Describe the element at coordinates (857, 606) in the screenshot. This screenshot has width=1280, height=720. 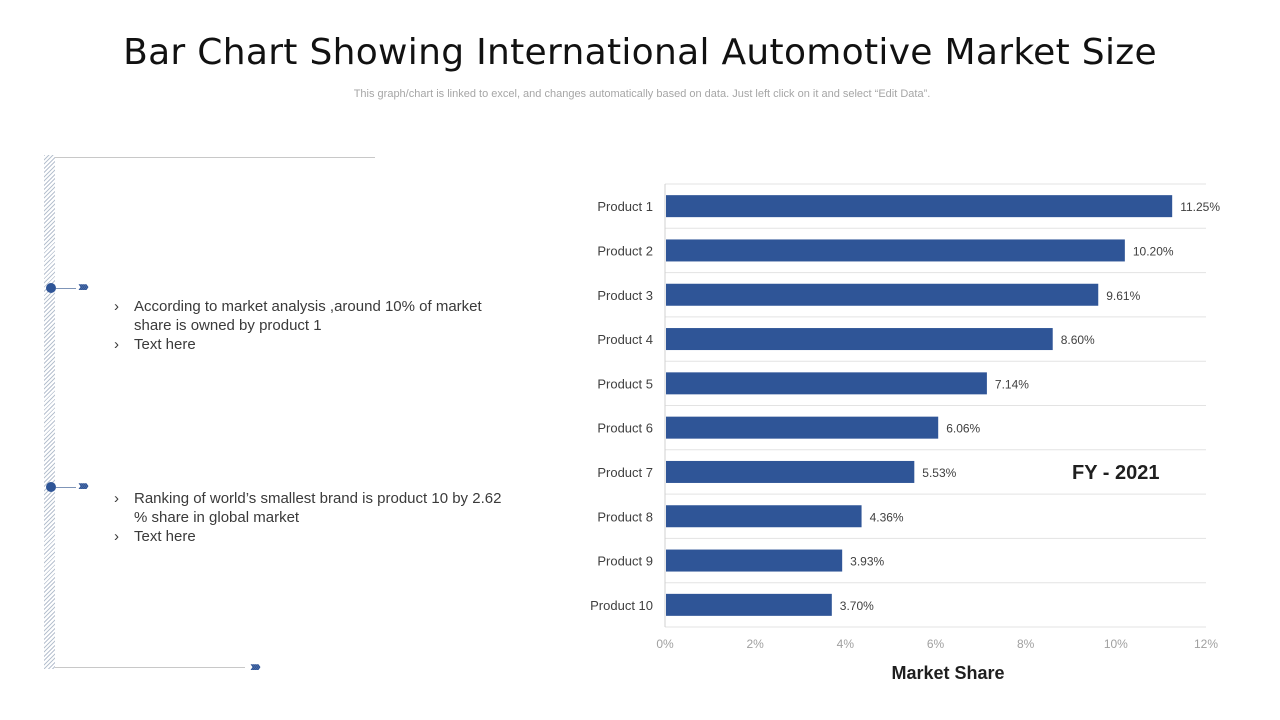
I see `data-label: 3.70%` at that location.